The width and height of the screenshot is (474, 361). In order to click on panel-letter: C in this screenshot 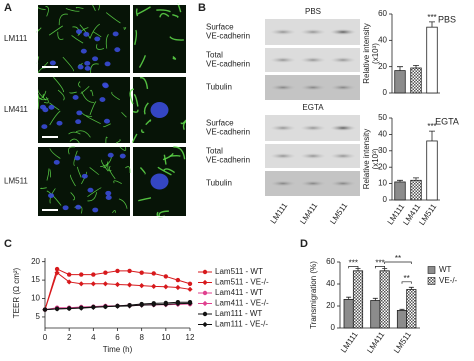, I will do `click(8, 244)`.